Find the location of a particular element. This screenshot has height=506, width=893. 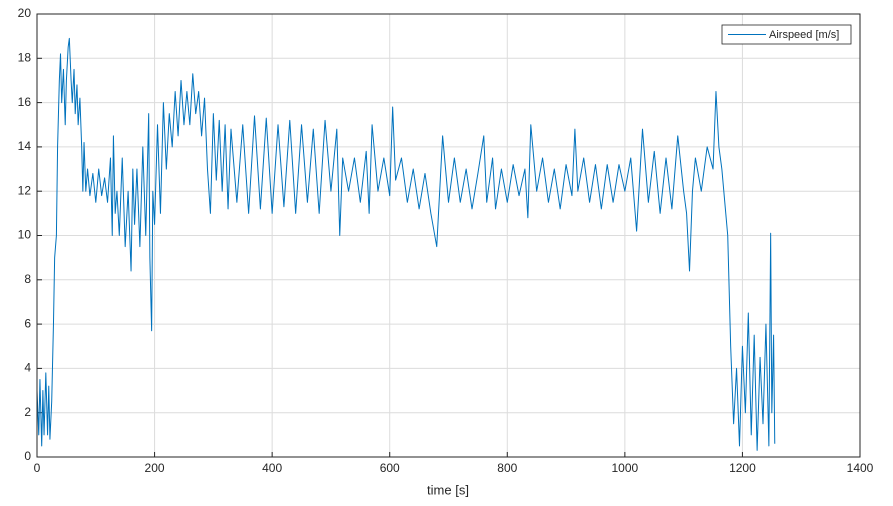

x-tick-label: 200 is located at coordinates (155, 468).